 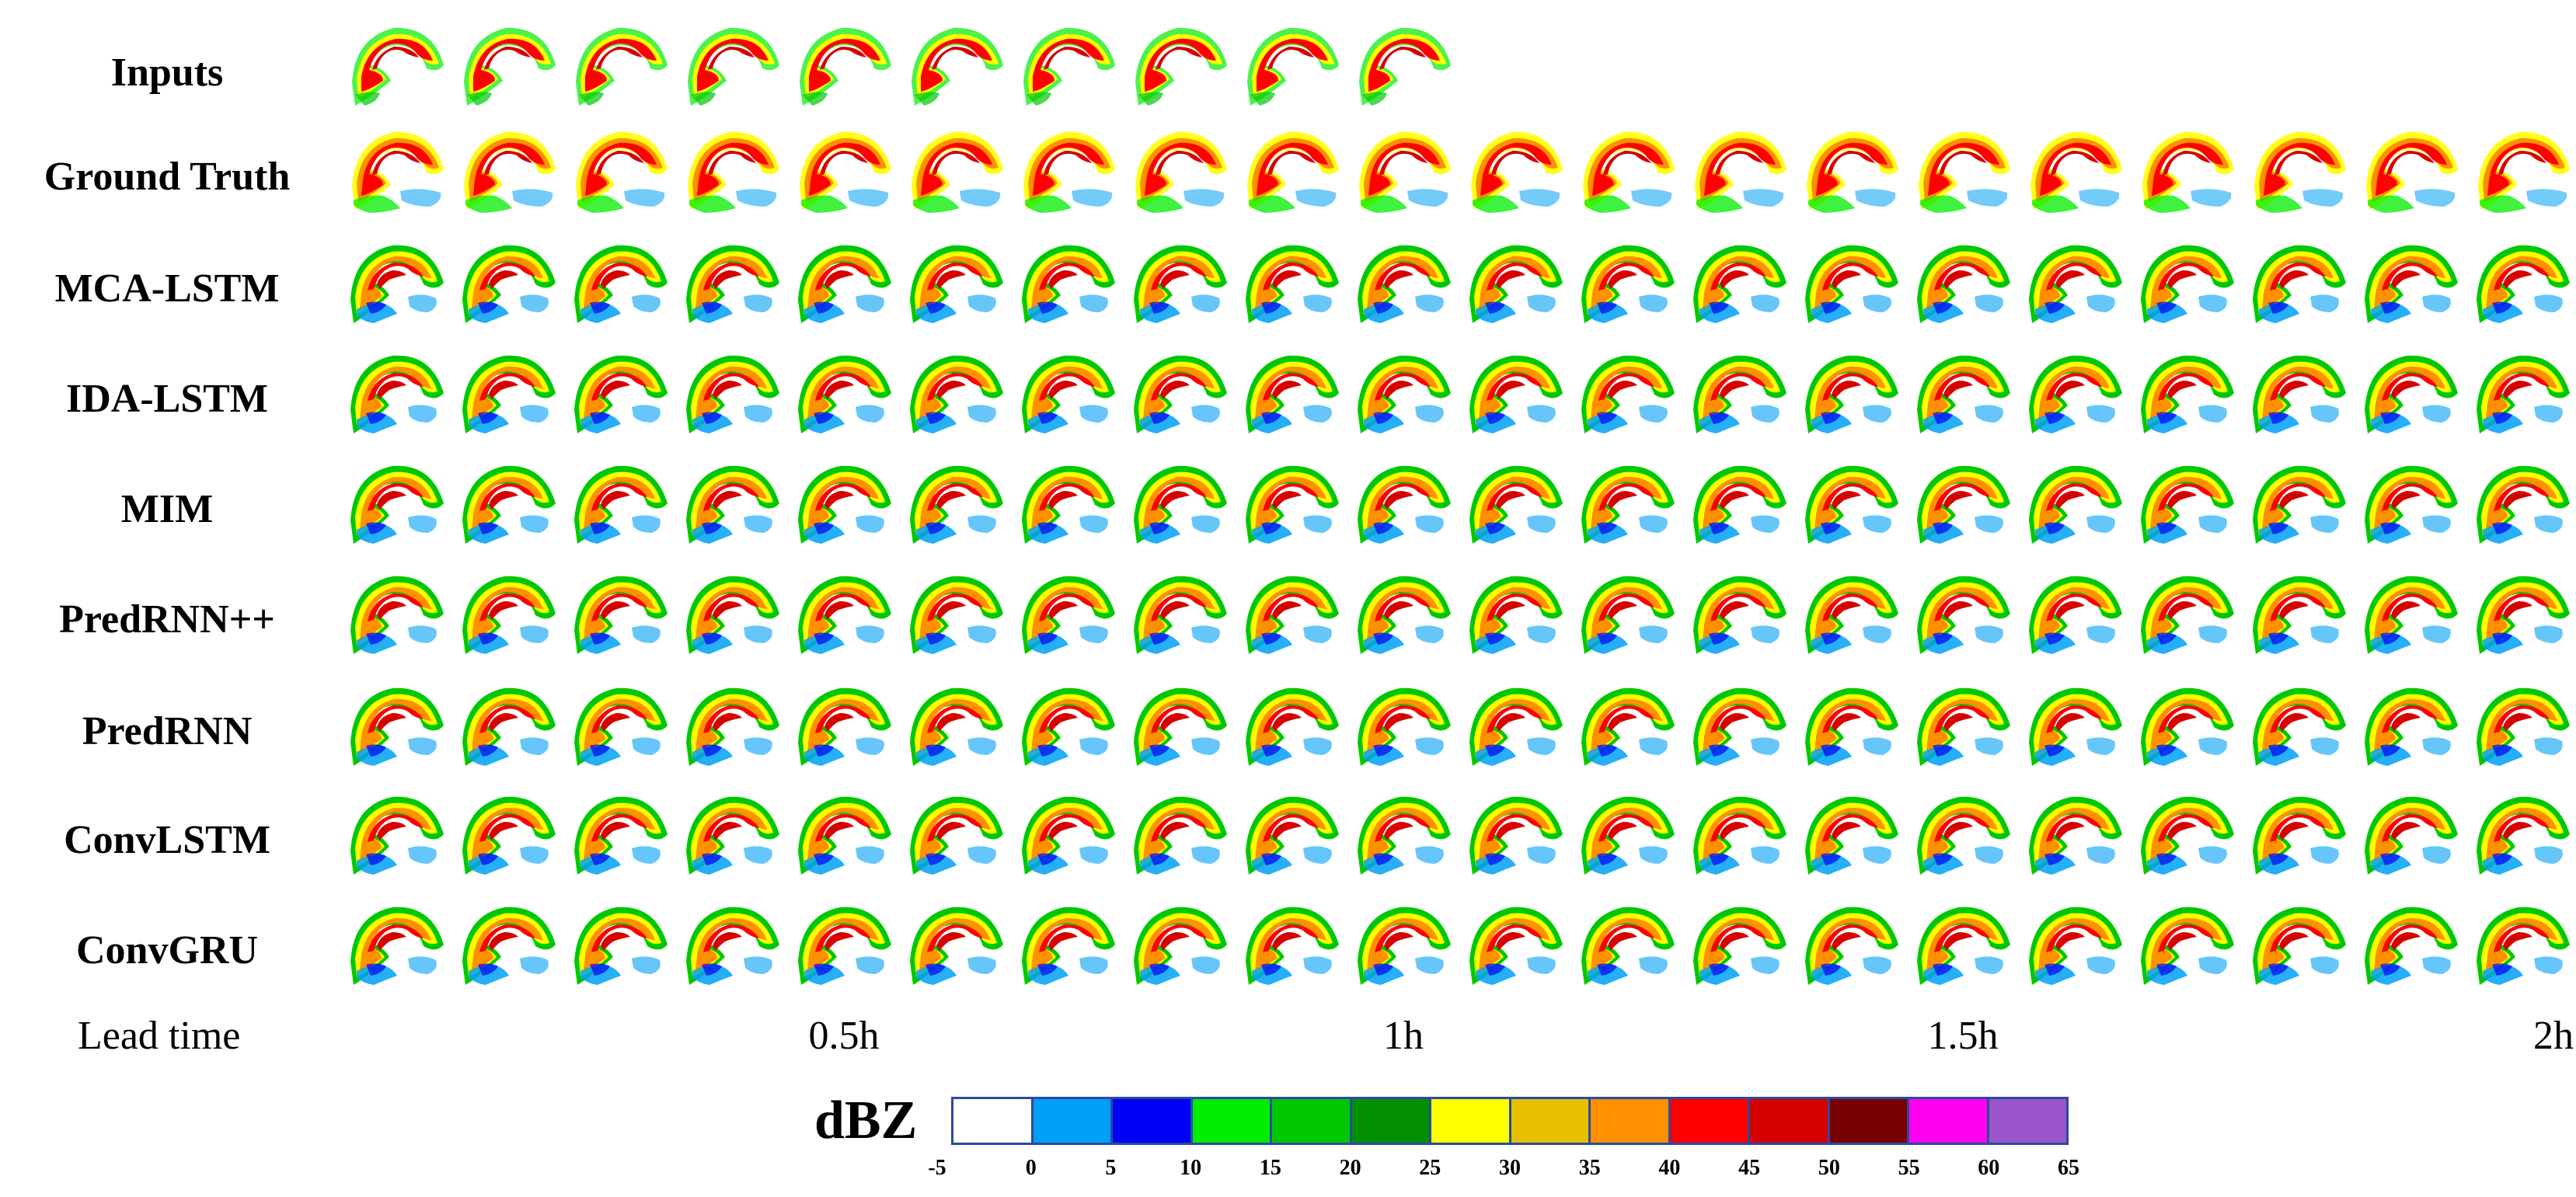 I want to click on row-label: IDA-LSTM, so click(x=167, y=399).